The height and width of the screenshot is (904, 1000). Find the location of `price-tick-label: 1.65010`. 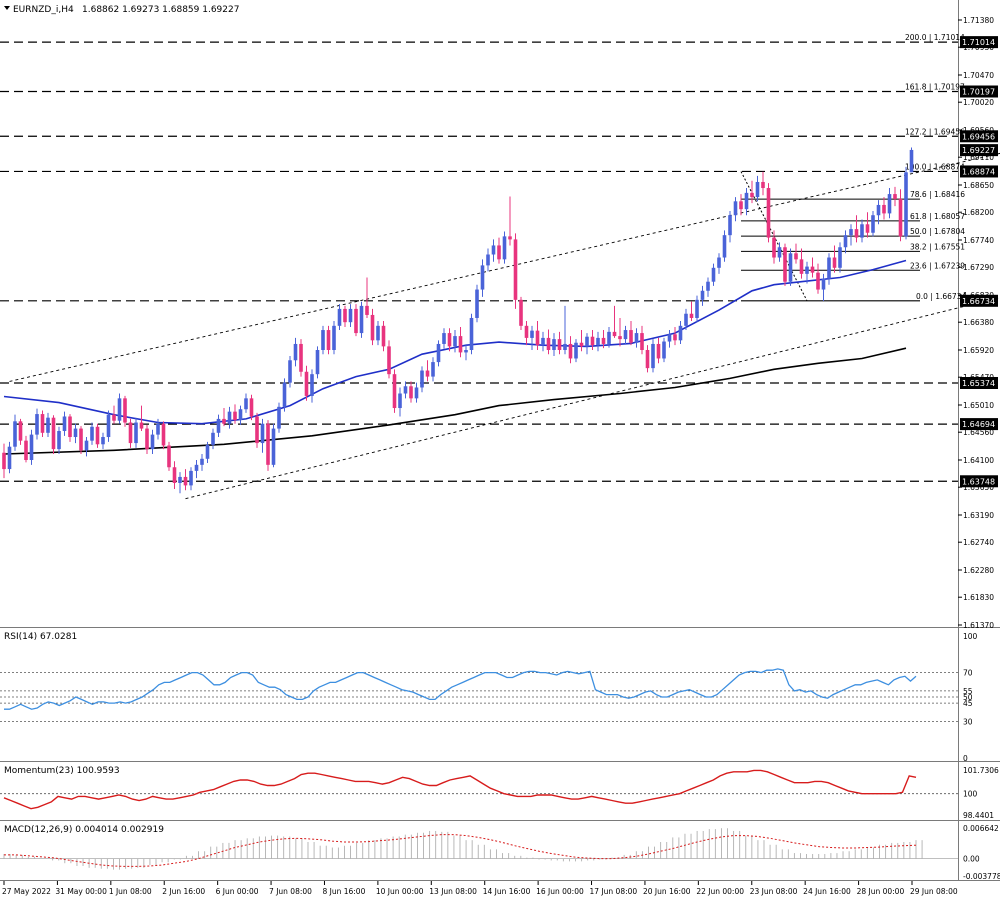

price-tick-label: 1.65010 is located at coordinates (978, 405).